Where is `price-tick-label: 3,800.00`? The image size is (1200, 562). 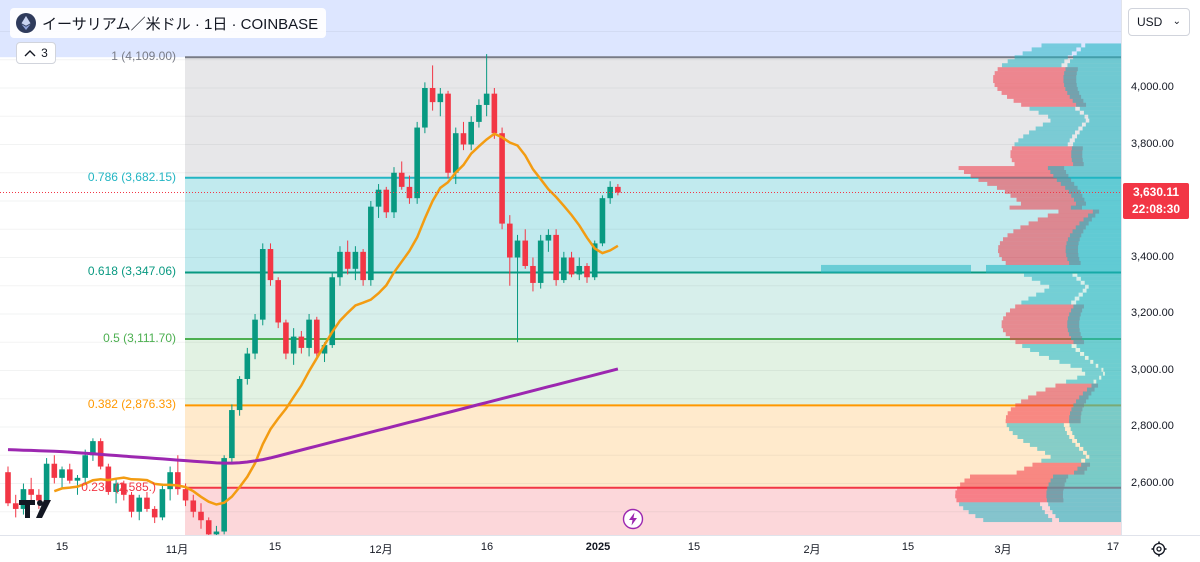
price-tick-label: 3,800.00 is located at coordinates (1152, 143).